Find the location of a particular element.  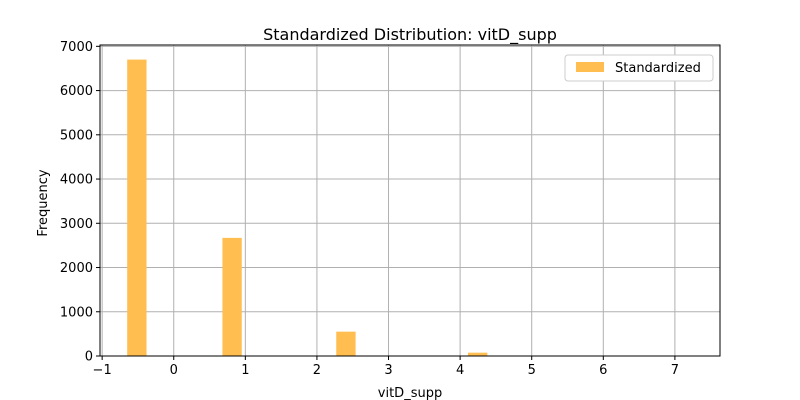

x-tick-label: 1 is located at coordinates (245, 370).